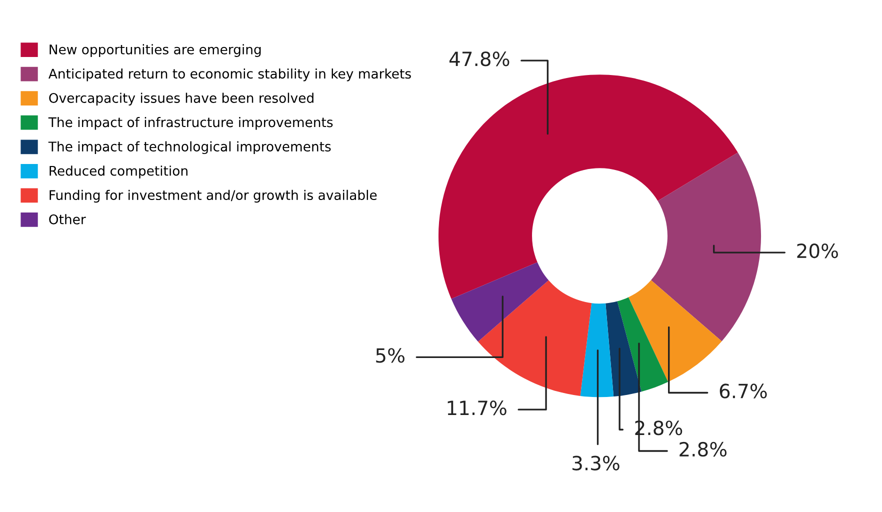  Describe the element at coordinates (119, 172) in the screenshot. I see `legend-label: Reduced competition` at that location.